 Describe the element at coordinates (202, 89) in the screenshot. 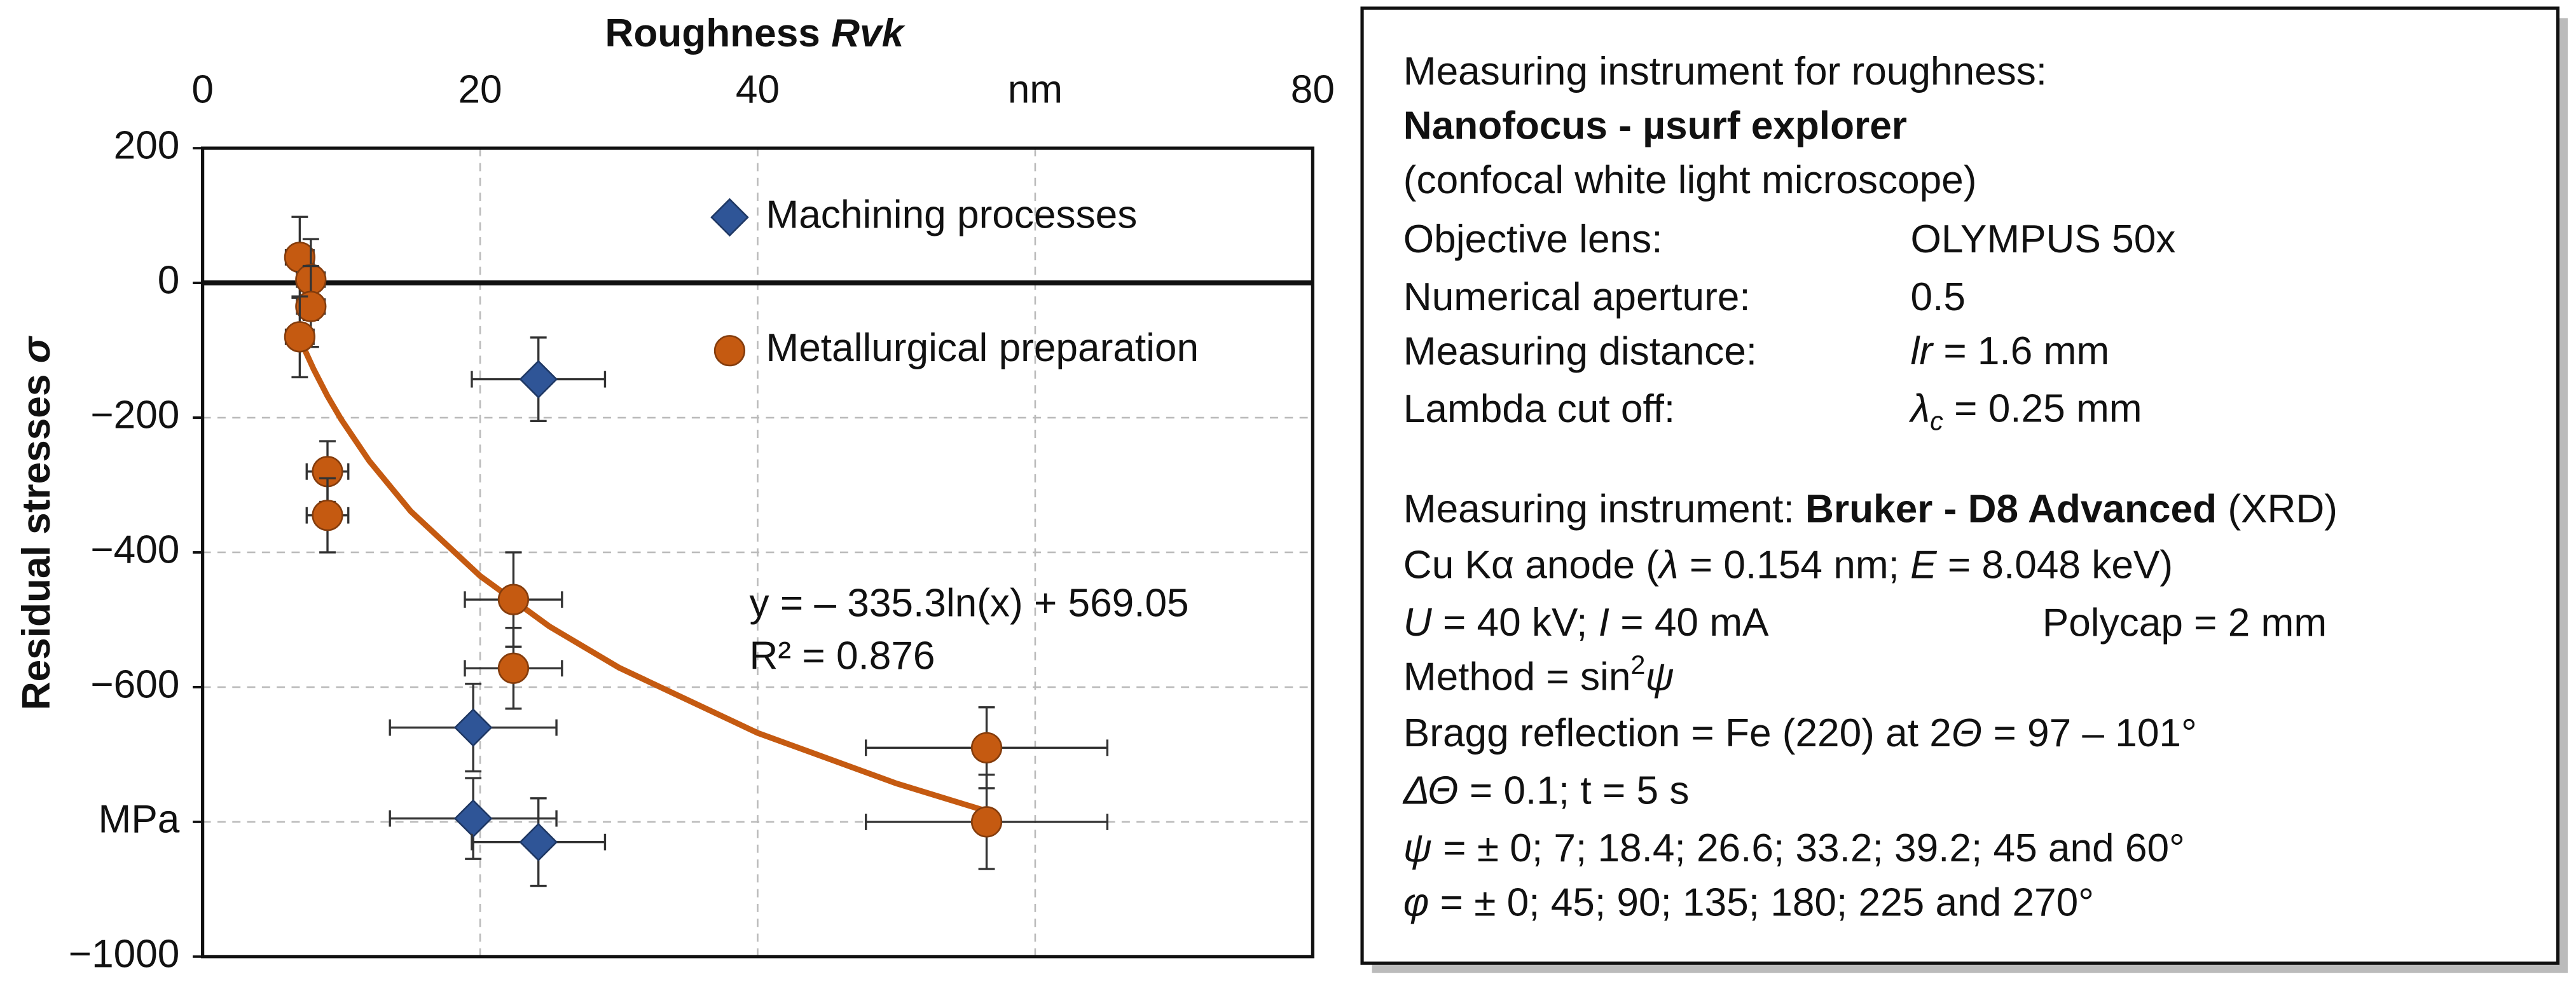

I see `x-tick-label: 0` at that location.